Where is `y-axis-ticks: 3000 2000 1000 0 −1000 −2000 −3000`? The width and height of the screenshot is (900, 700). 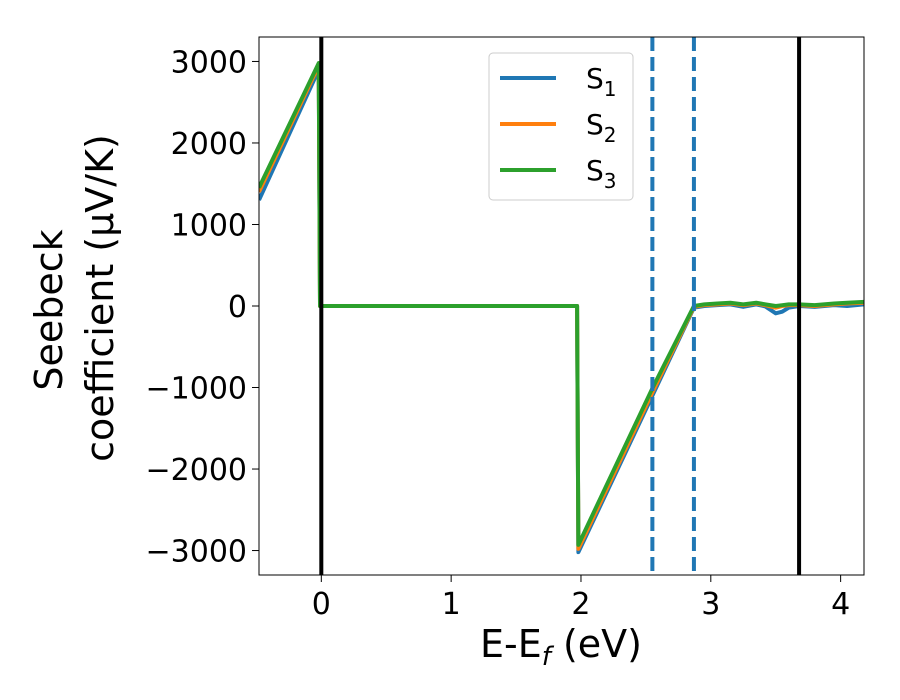 y-axis-ticks: 3000 2000 1000 0 −1000 −2000 −3000 is located at coordinates (202, 307).